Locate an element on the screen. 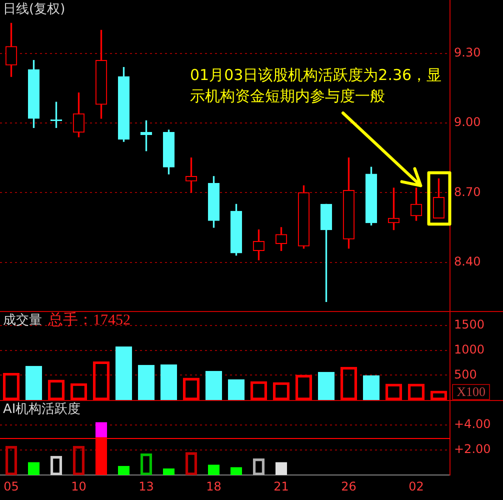  chart-title: 日线(复权) is located at coordinates (34, 9).